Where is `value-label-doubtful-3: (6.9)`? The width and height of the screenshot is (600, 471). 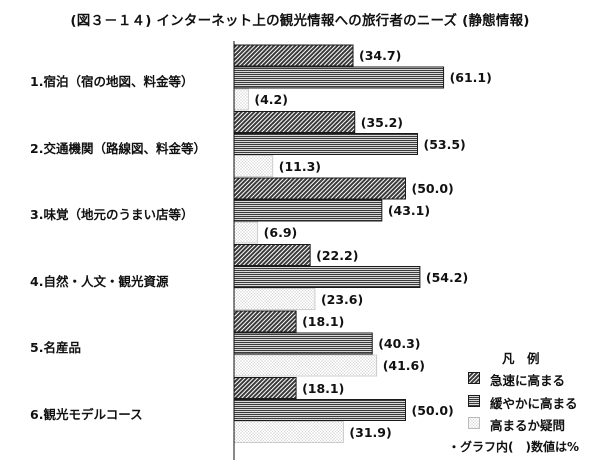
value-label-doubtful-3: (6.9) is located at coordinates (280, 232).